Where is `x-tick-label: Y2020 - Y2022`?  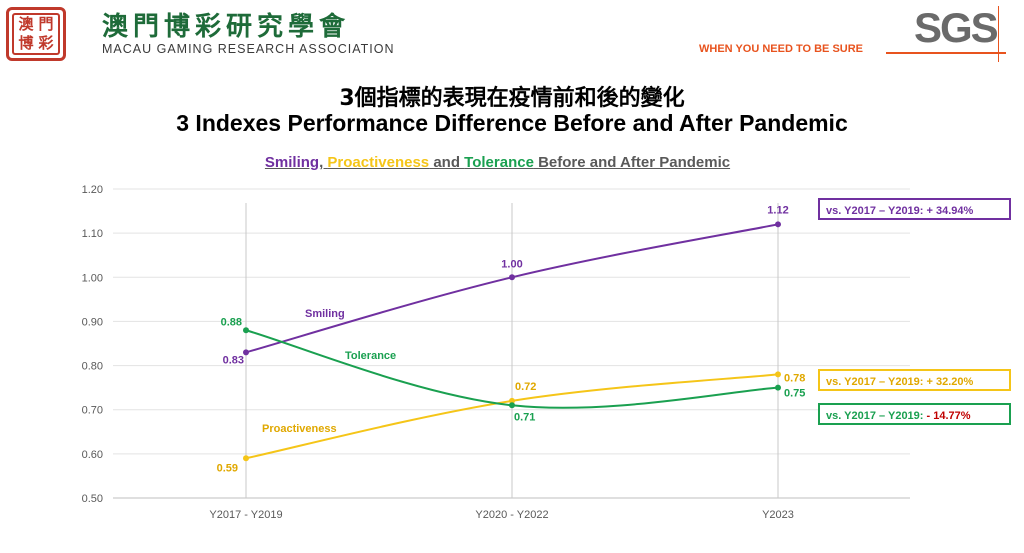
x-tick-label: Y2020 - Y2022 is located at coordinates (511, 515).